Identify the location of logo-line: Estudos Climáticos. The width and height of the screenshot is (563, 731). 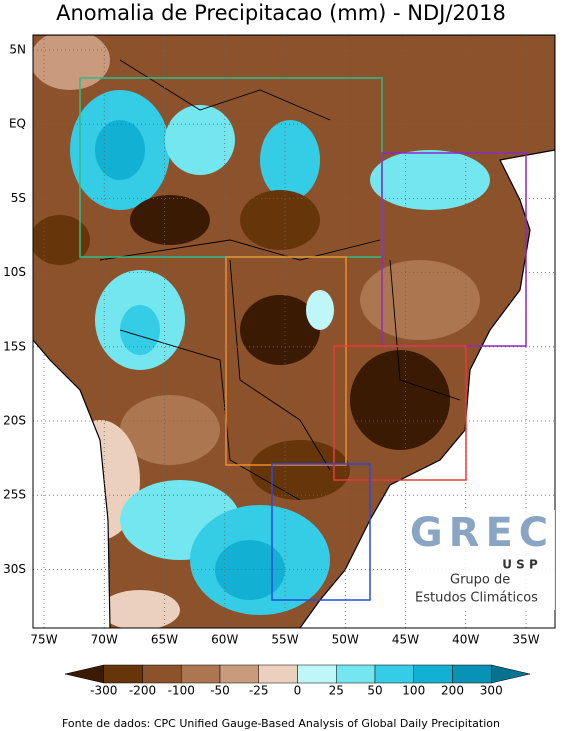
(476, 598).